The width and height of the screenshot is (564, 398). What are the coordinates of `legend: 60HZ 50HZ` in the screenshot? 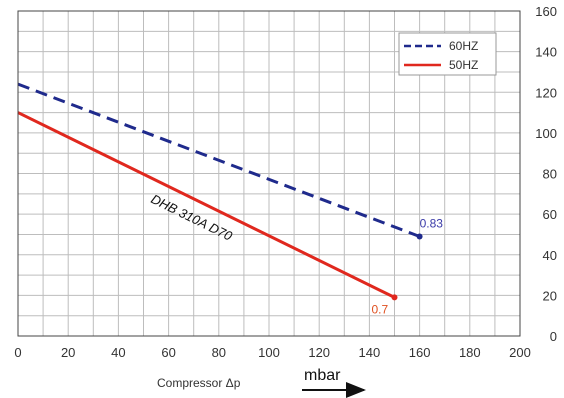 It's located at (447, 54).